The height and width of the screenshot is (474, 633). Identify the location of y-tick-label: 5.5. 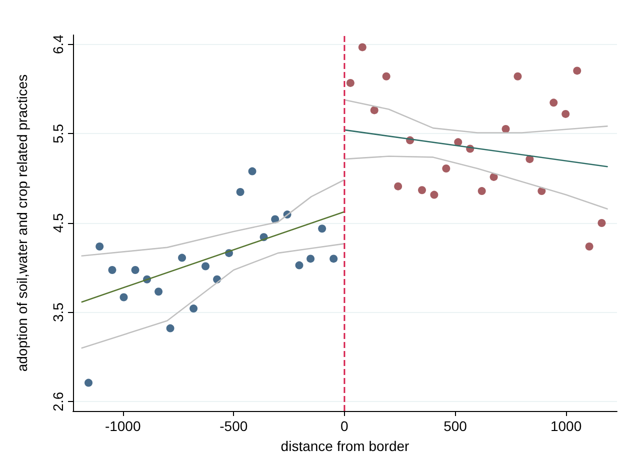
(58, 134).